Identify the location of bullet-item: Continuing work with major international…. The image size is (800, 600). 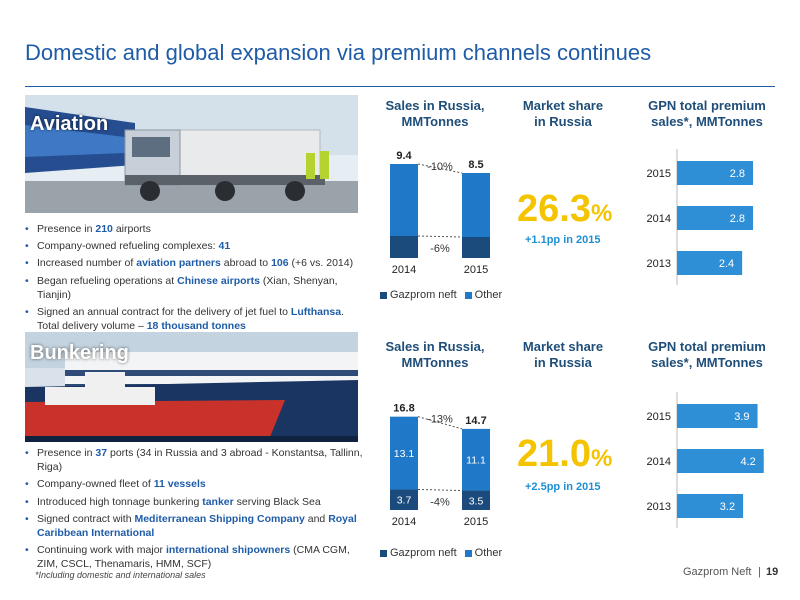
(194, 557).